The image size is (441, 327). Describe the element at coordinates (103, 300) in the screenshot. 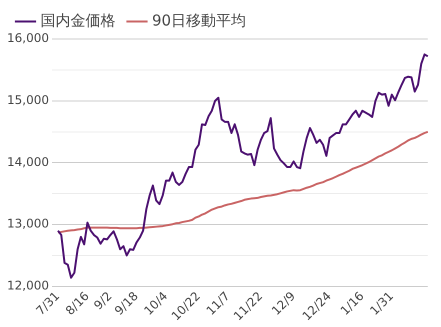

I see `x-tick-label: 9/2` at that location.